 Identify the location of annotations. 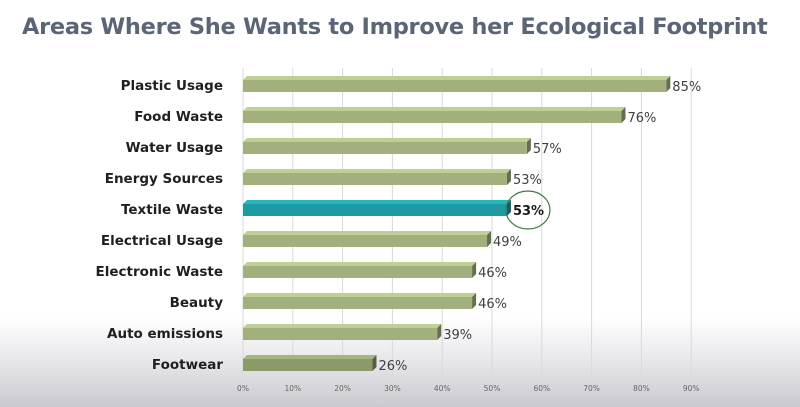
(528, 210).